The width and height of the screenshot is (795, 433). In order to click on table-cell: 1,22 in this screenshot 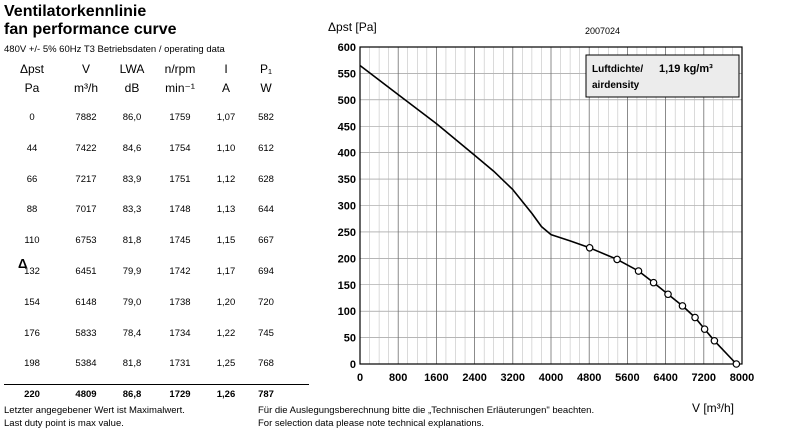, I will do `click(226, 333)`.